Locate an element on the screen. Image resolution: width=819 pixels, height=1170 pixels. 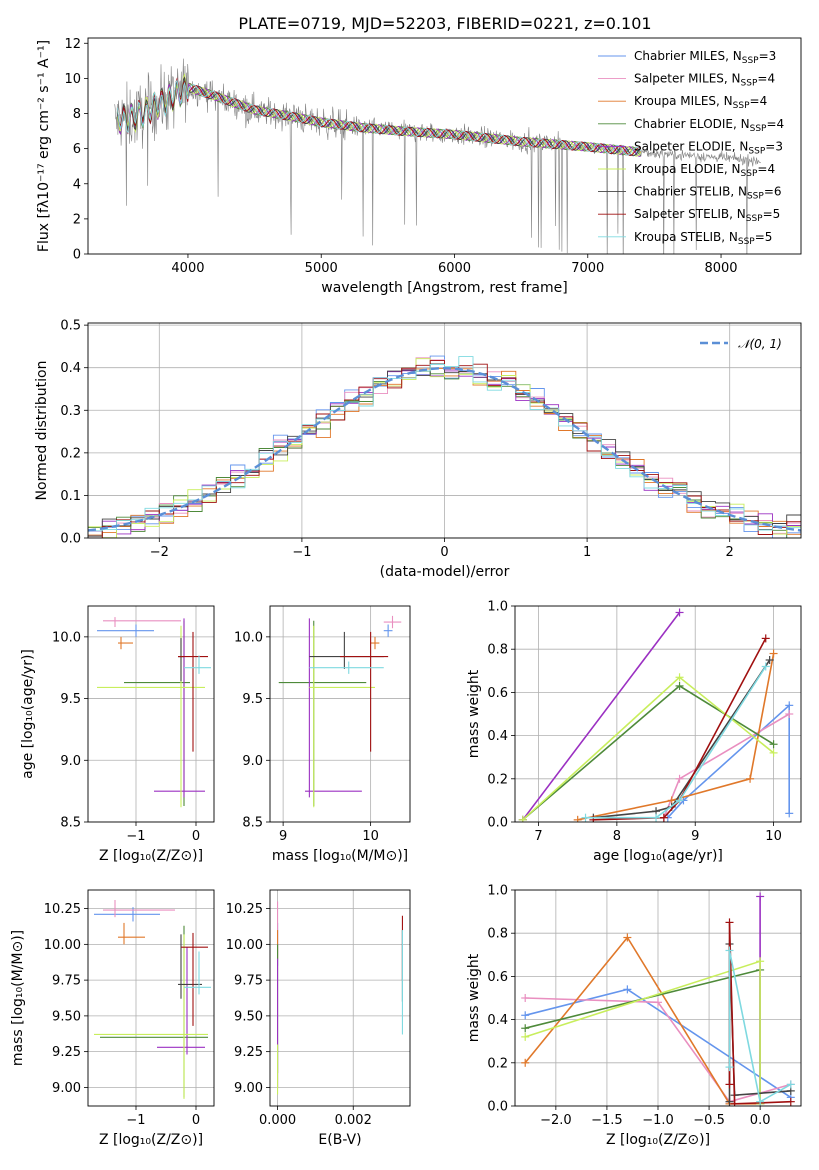
x-tick-label: 10 is located at coordinates (370, 836).